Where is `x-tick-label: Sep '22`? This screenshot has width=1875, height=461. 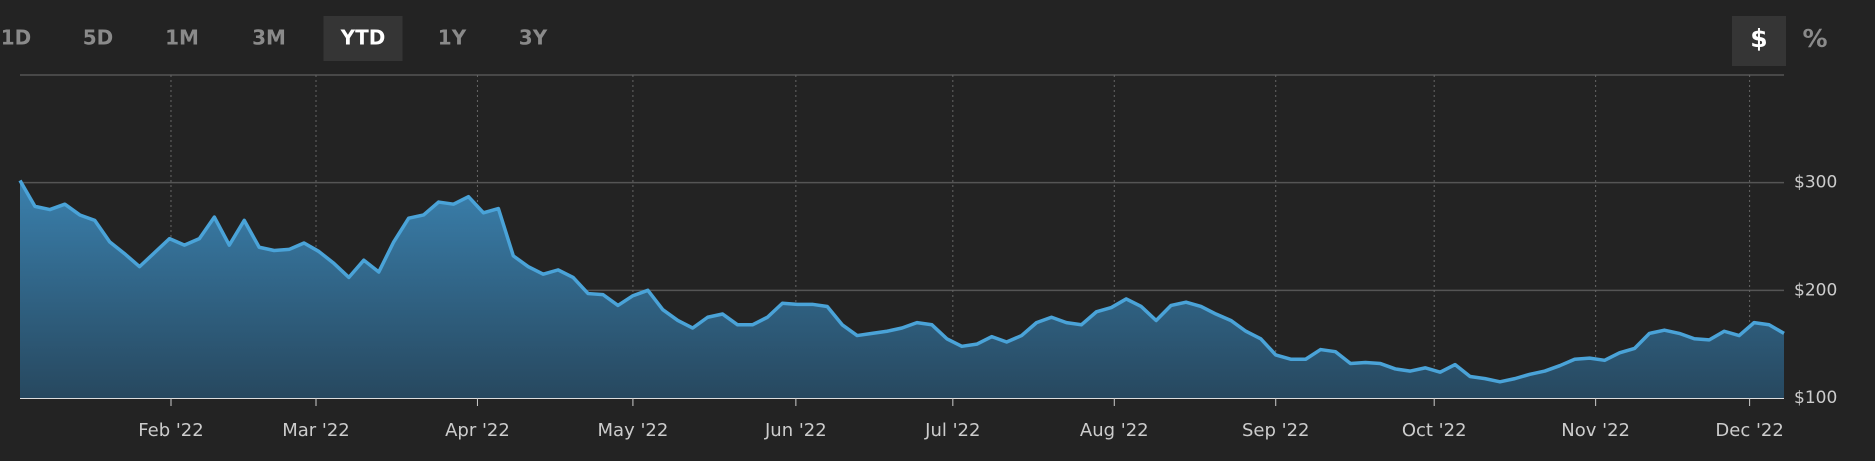
x-tick-label: Sep '22 is located at coordinates (1276, 430).